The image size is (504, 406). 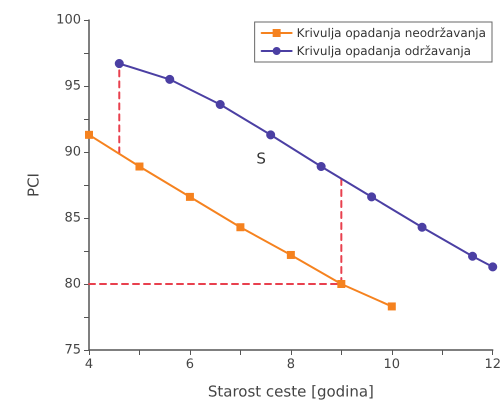 What do you see at coordinates (190, 364) in the screenshot?
I see `x-tick-label: 6` at bounding box center [190, 364].